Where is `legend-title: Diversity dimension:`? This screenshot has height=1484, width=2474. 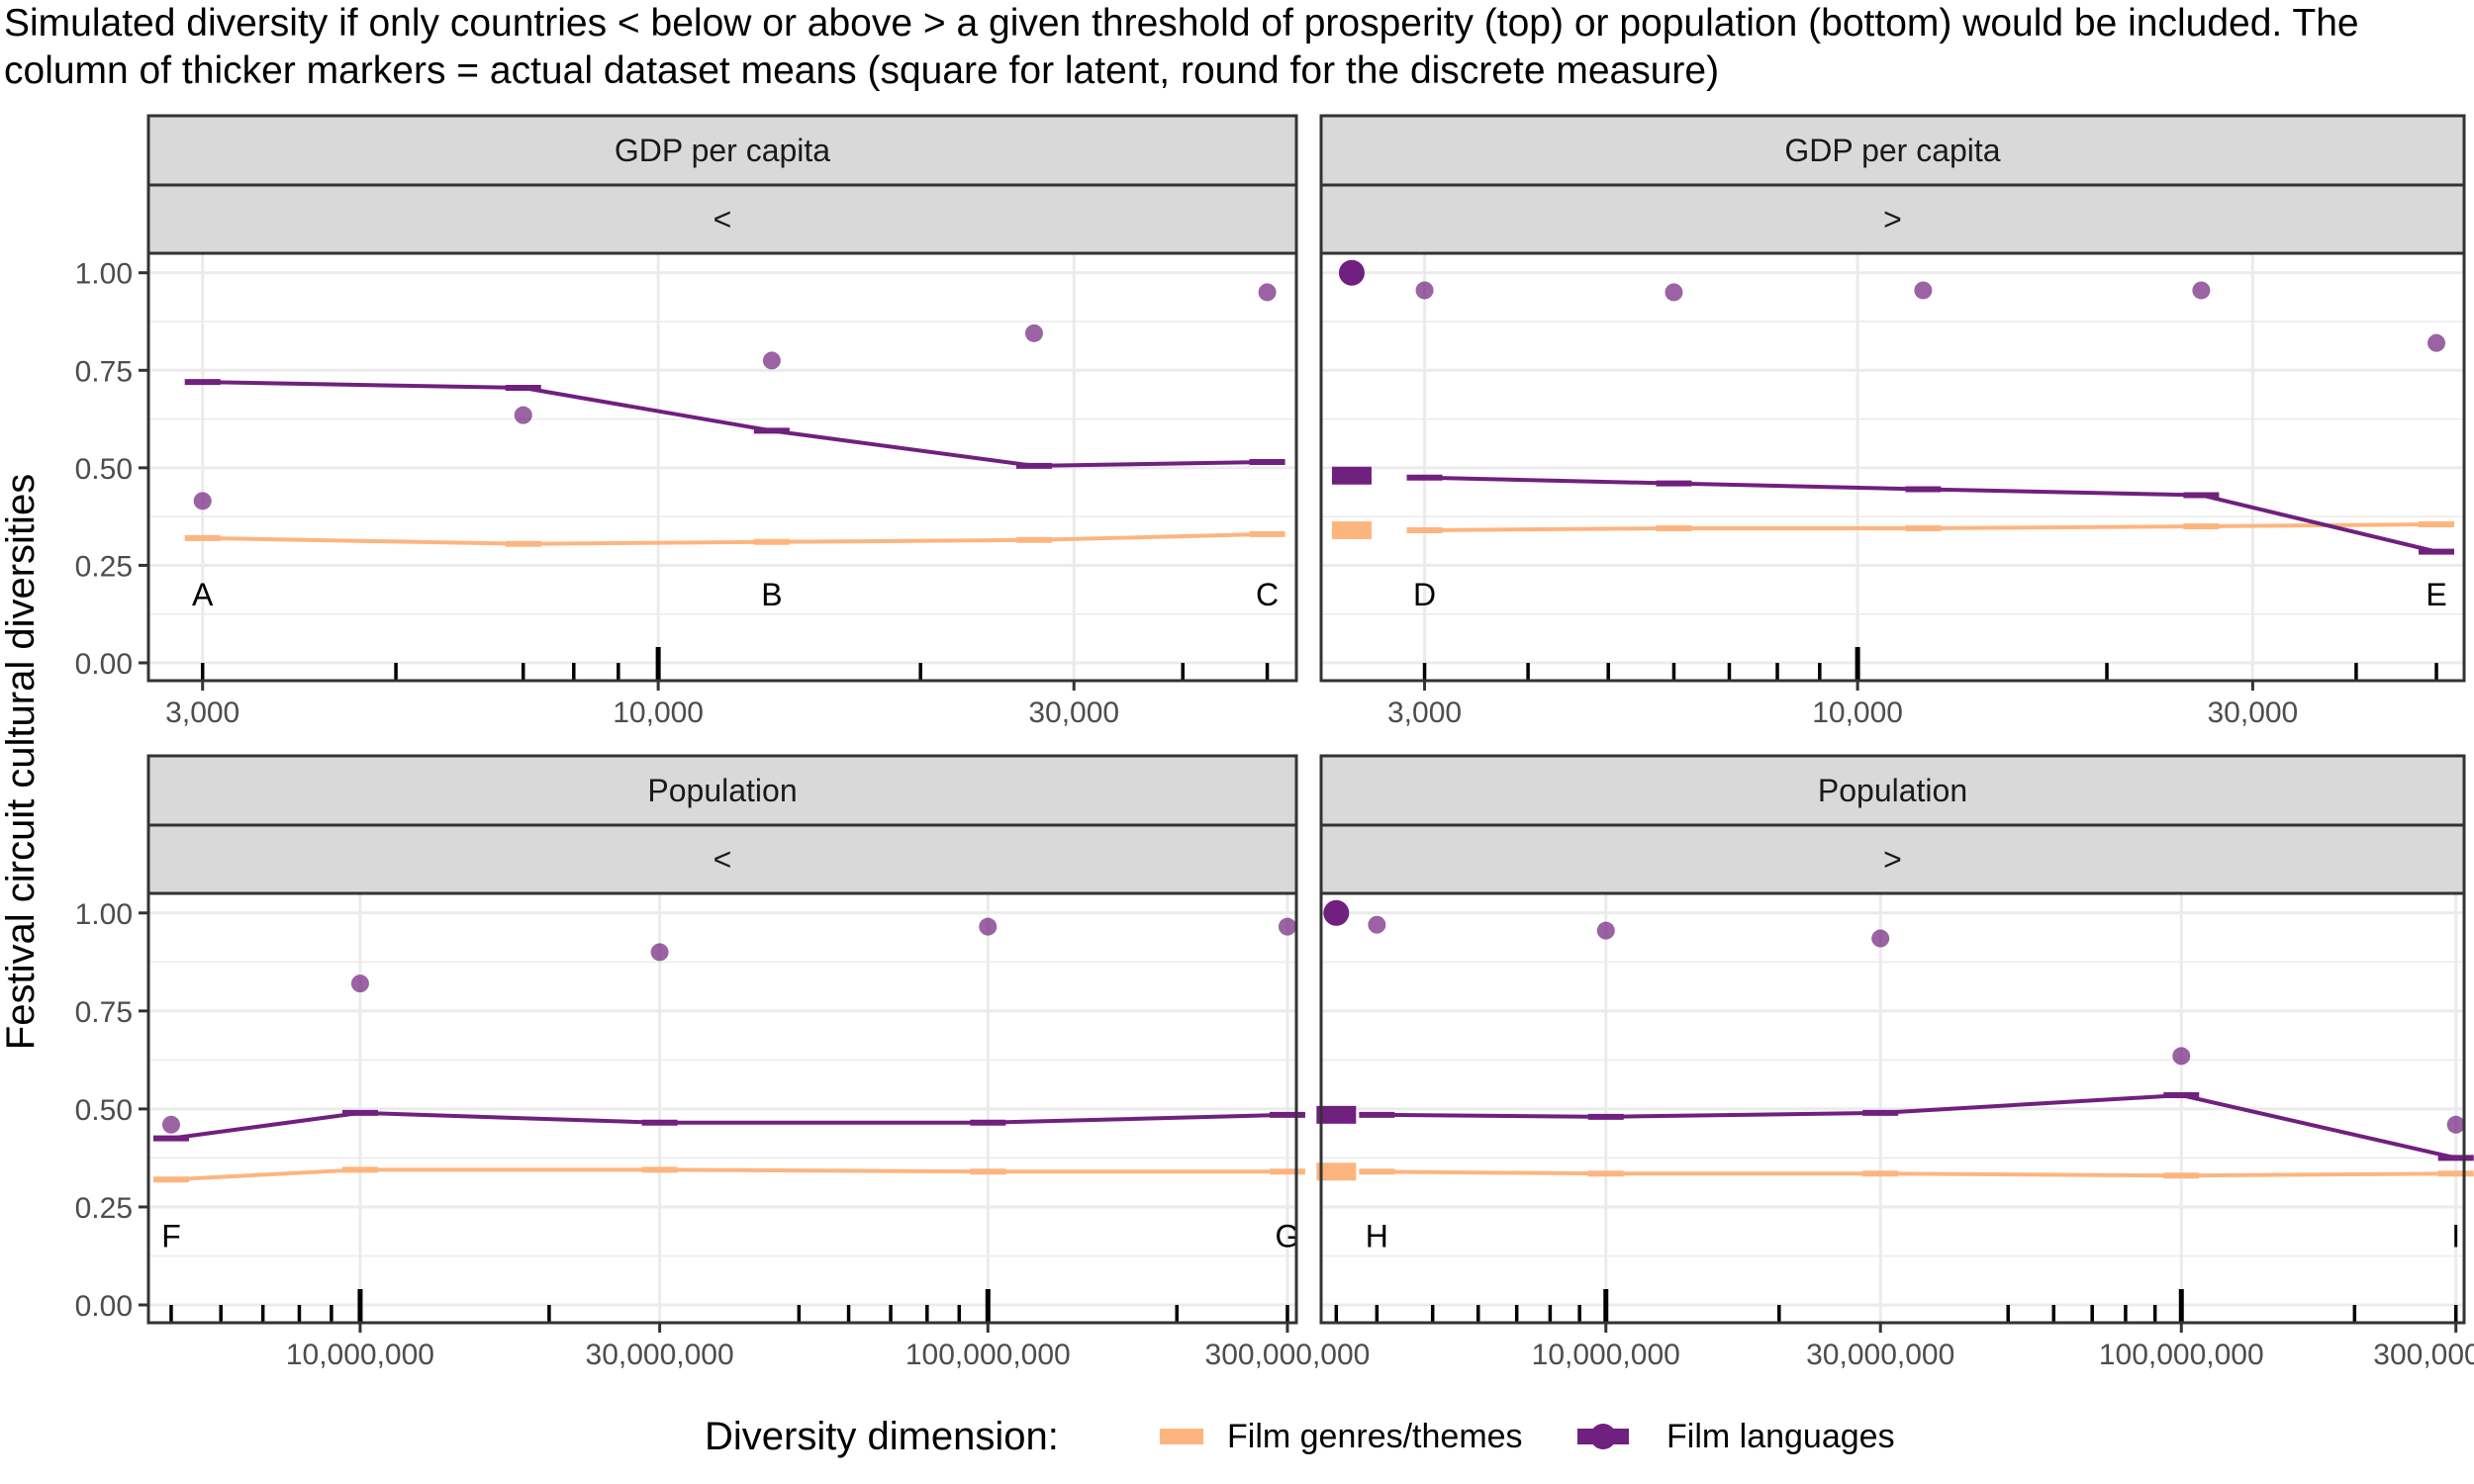 legend-title: Diversity dimension: is located at coordinates (882, 1436).